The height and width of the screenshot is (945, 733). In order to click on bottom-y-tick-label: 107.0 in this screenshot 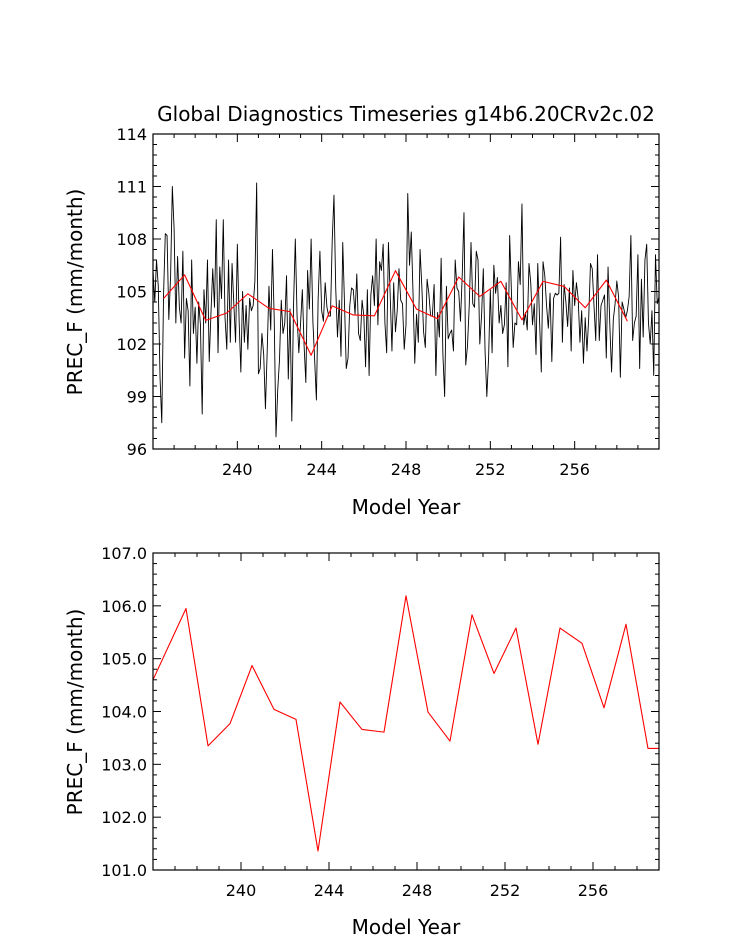, I will do `click(124, 553)`.